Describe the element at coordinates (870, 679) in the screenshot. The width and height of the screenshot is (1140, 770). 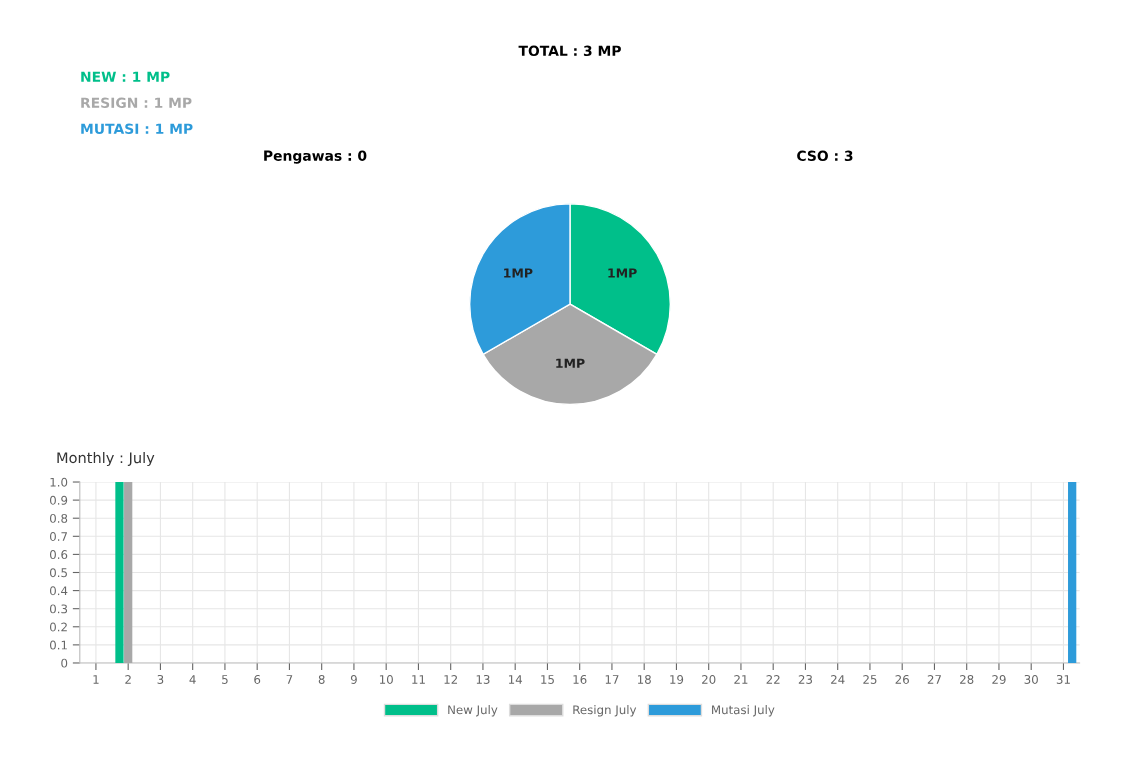
I see `x-tick-label: 25` at that location.